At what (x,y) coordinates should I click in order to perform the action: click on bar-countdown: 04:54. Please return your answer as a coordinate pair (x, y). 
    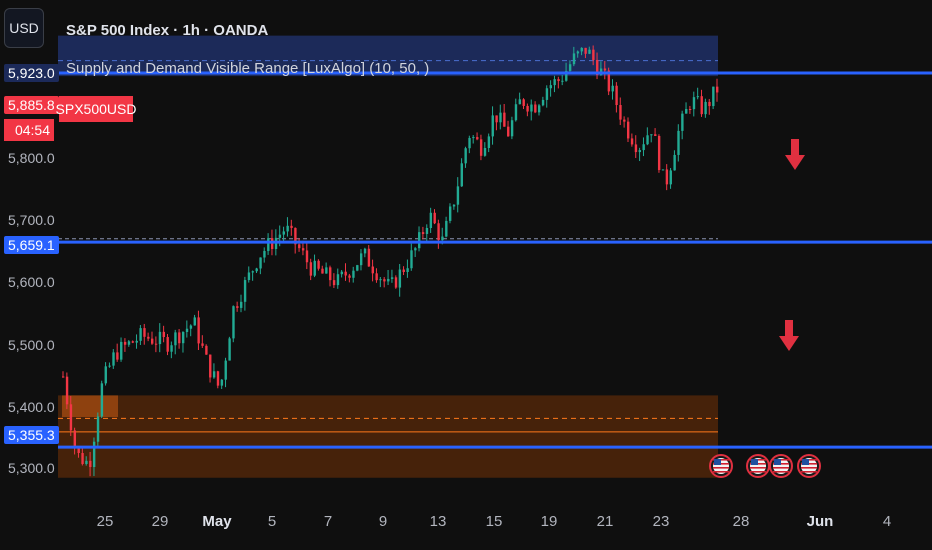
    Looking at the image, I should click on (29, 130).